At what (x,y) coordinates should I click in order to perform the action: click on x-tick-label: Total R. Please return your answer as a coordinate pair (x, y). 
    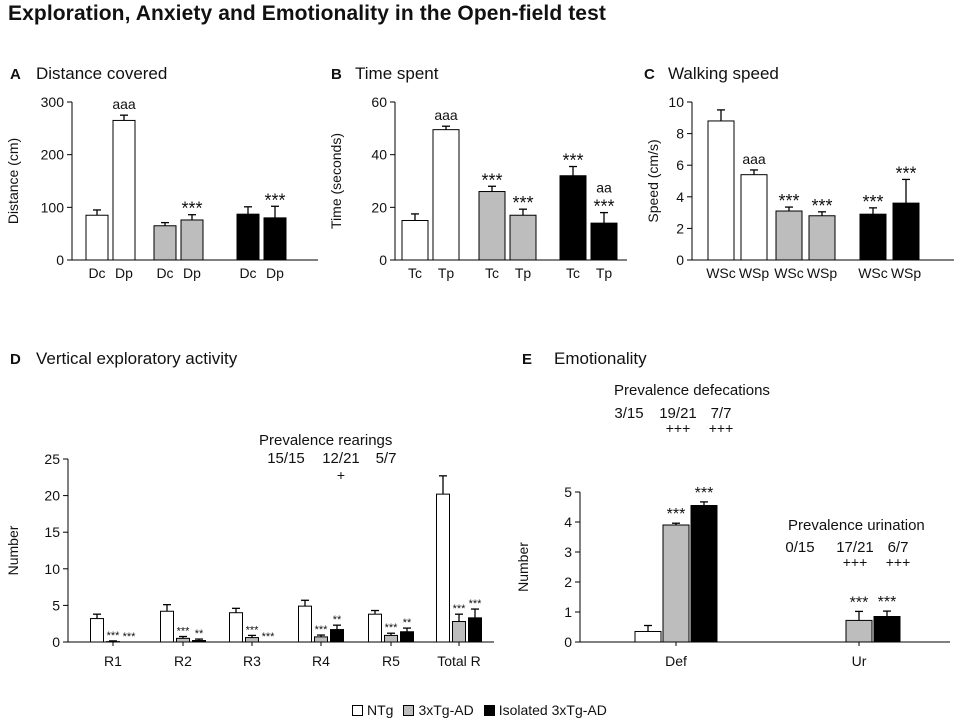
    Looking at the image, I should click on (459, 661).